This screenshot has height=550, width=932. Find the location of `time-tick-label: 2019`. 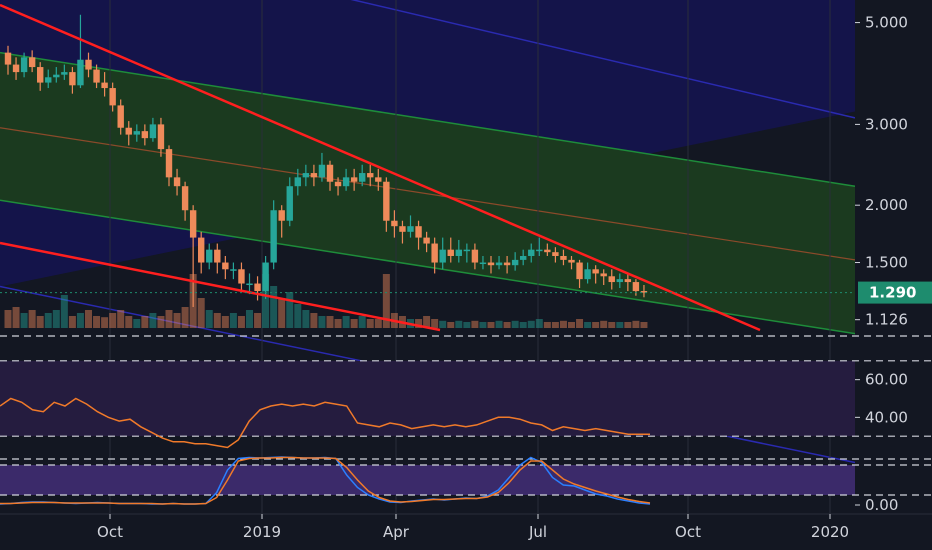

time-tick-label: 2019 is located at coordinates (262, 532).